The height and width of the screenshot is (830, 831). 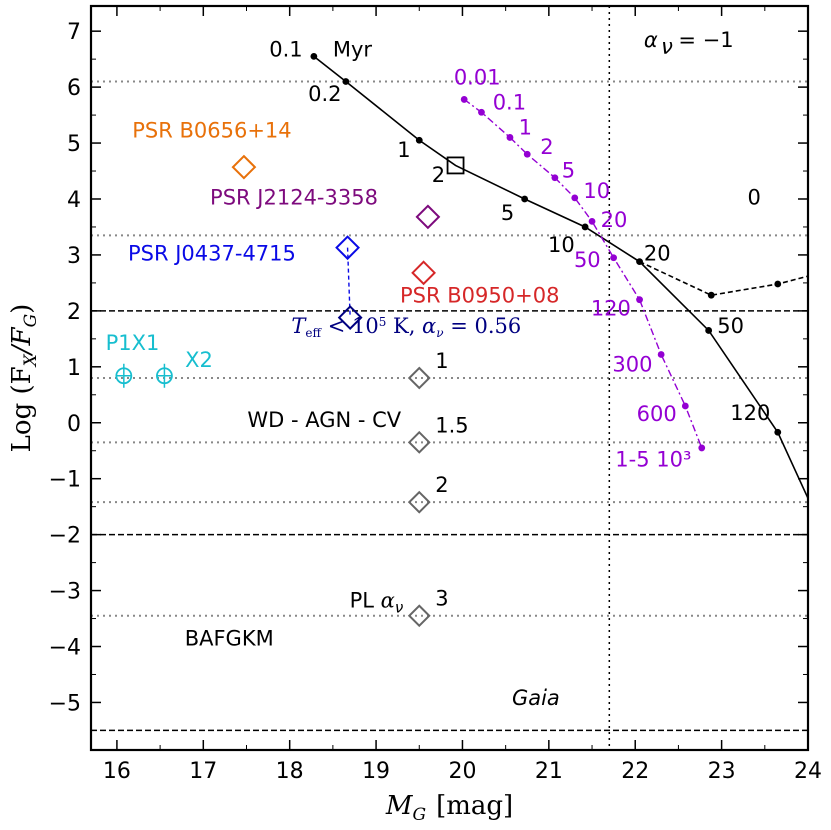 What do you see at coordinates (808, 771) in the screenshot?
I see `x-tick-label-24: 24` at bounding box center [808, 771].